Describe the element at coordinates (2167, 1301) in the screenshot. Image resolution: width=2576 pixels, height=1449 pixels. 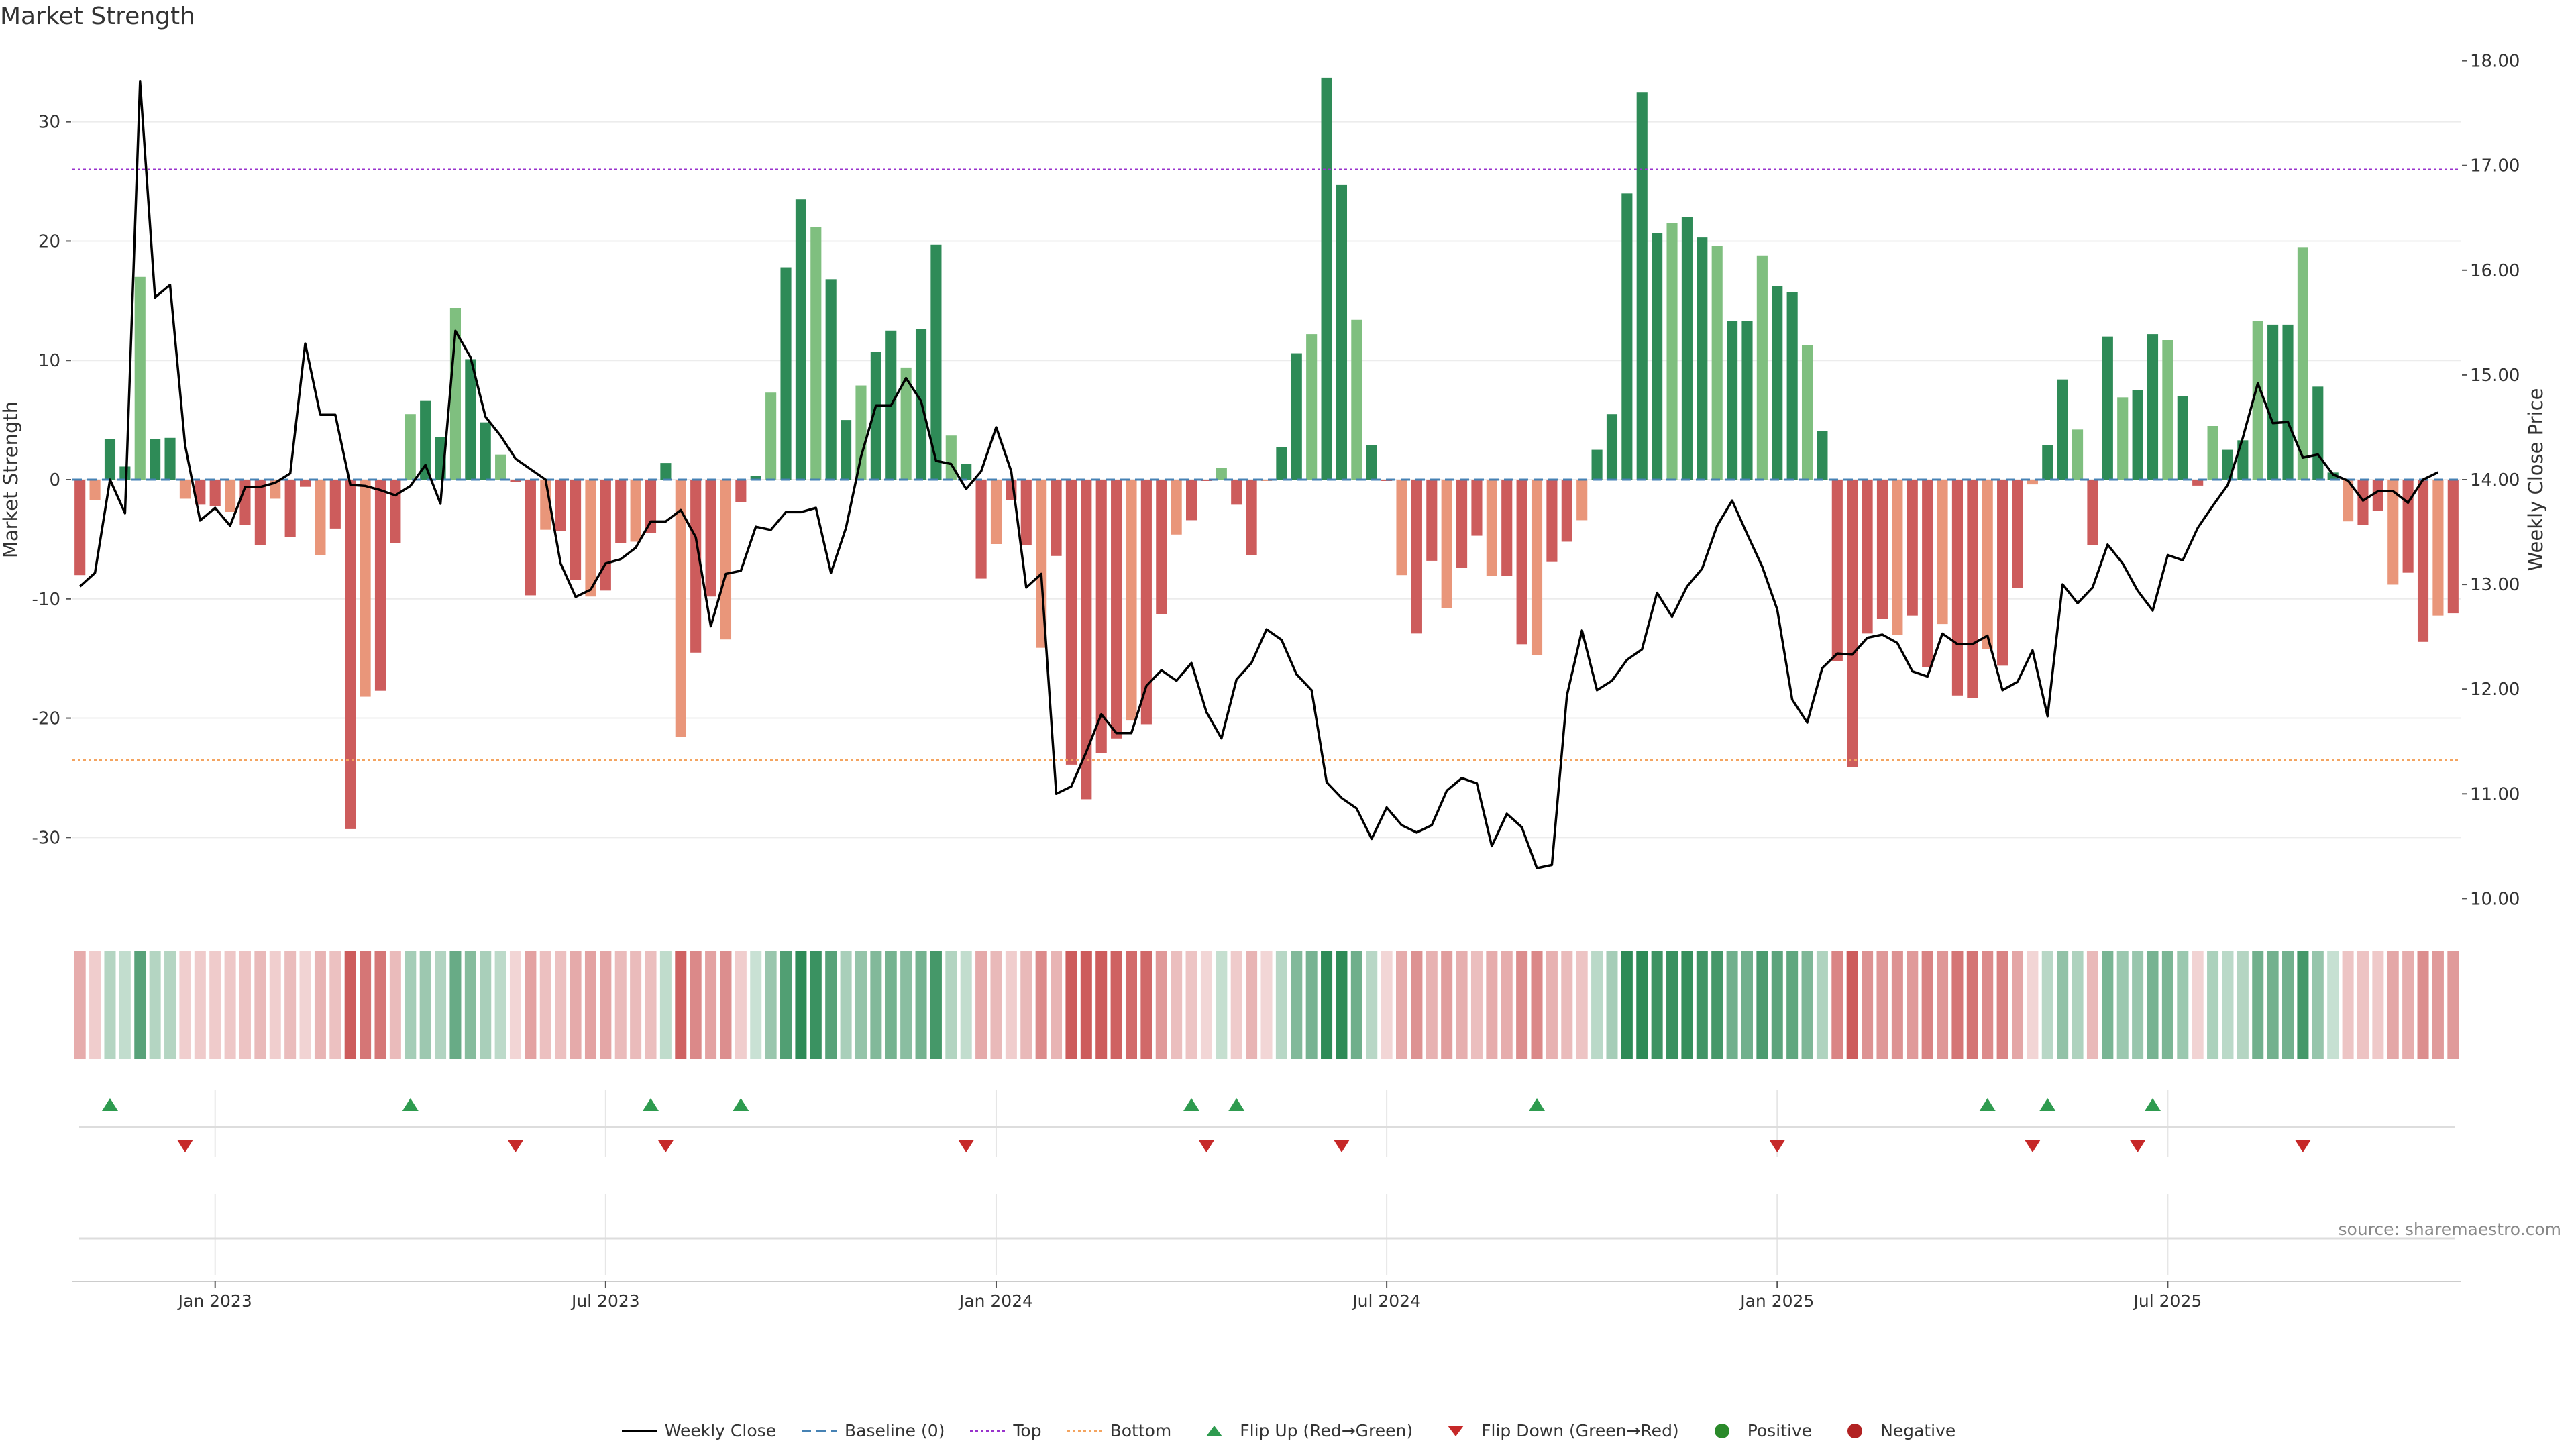
I see `x-tick-label: Jul 2025` at that location.